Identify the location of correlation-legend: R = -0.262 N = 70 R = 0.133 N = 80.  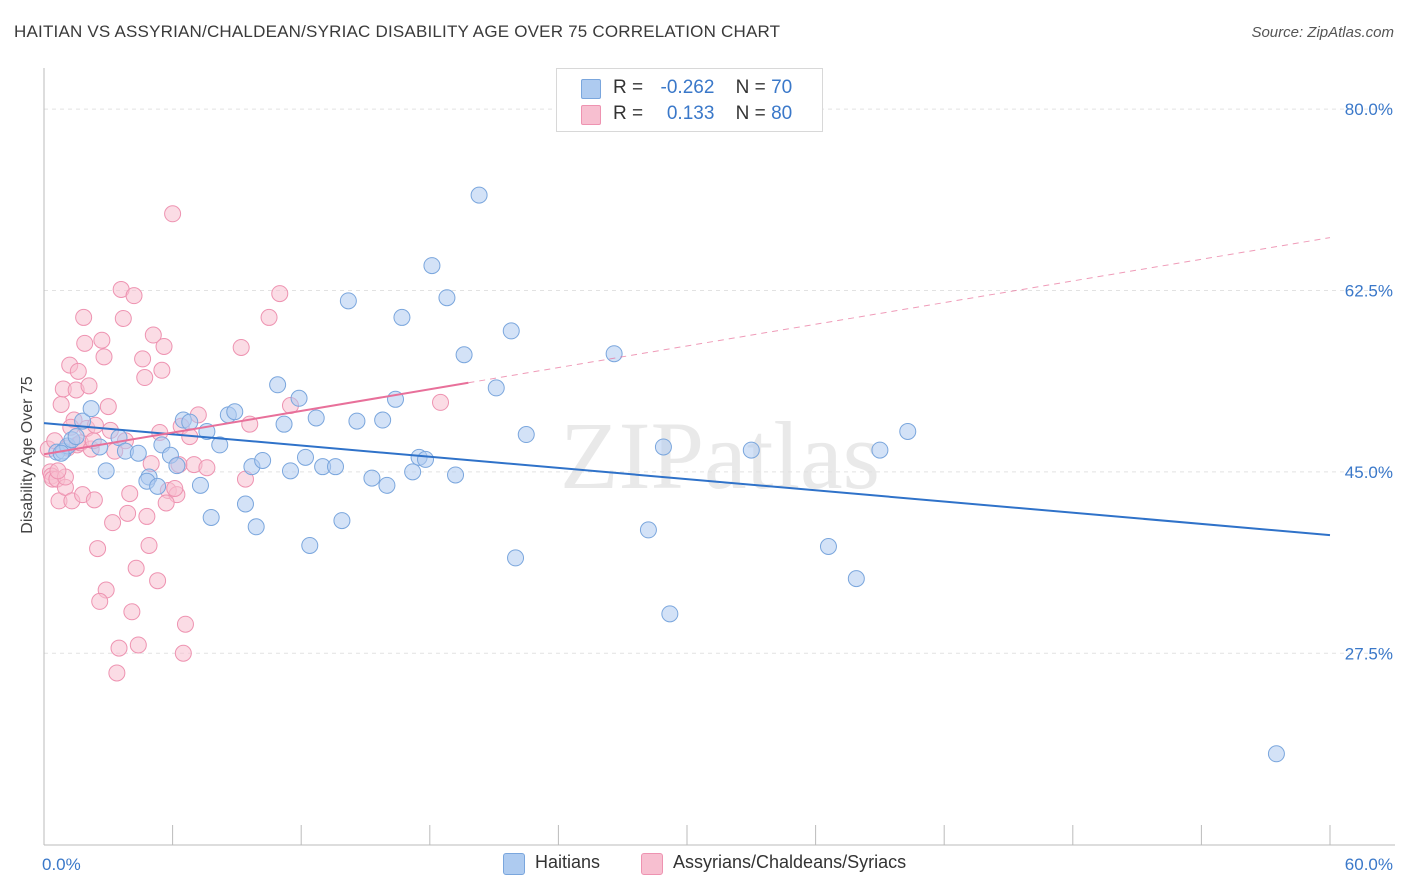
(689, 100).